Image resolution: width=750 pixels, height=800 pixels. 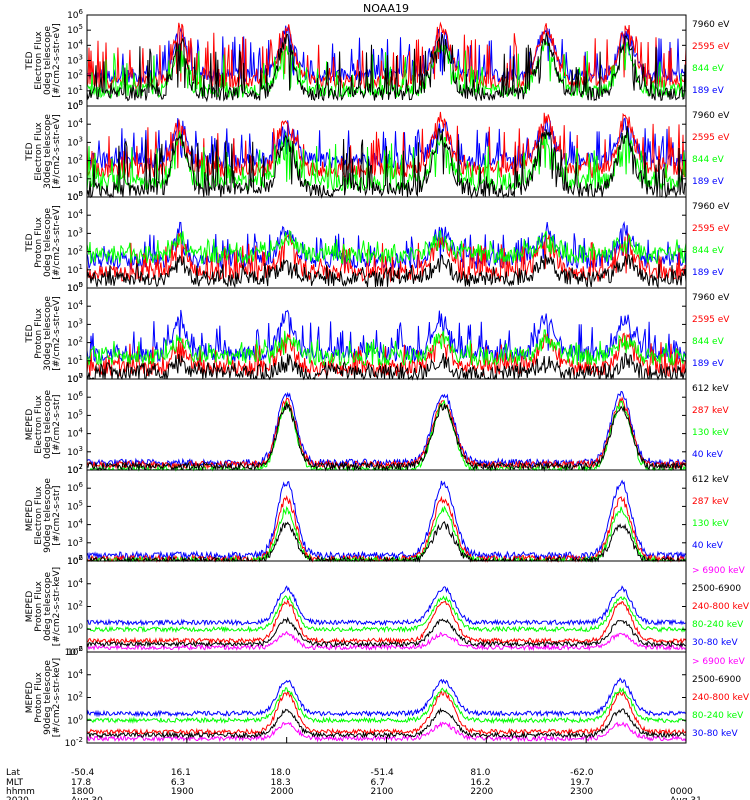 I want to click on xtick-label: Aug 31, so click(x=686, y=798).